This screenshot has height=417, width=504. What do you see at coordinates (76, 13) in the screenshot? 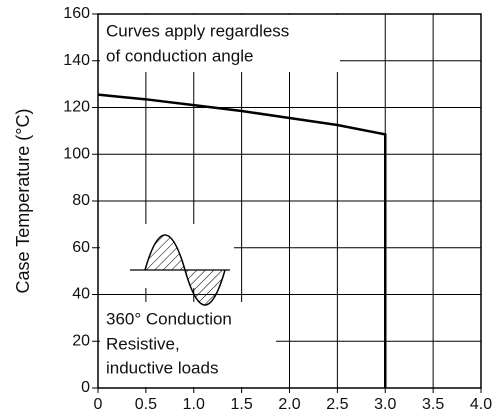
I see `y-tick-label: 160` at bounding box center [76, 13].